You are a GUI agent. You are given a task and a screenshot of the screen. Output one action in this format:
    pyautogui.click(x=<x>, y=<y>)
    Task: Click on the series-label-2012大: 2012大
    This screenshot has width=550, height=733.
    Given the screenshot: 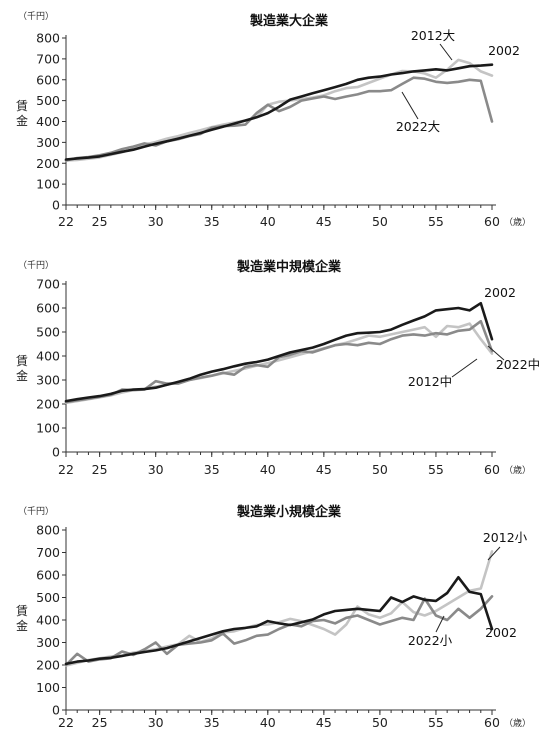 What is the action you would take?
    pyautogui.click(x=433, y=35)
    